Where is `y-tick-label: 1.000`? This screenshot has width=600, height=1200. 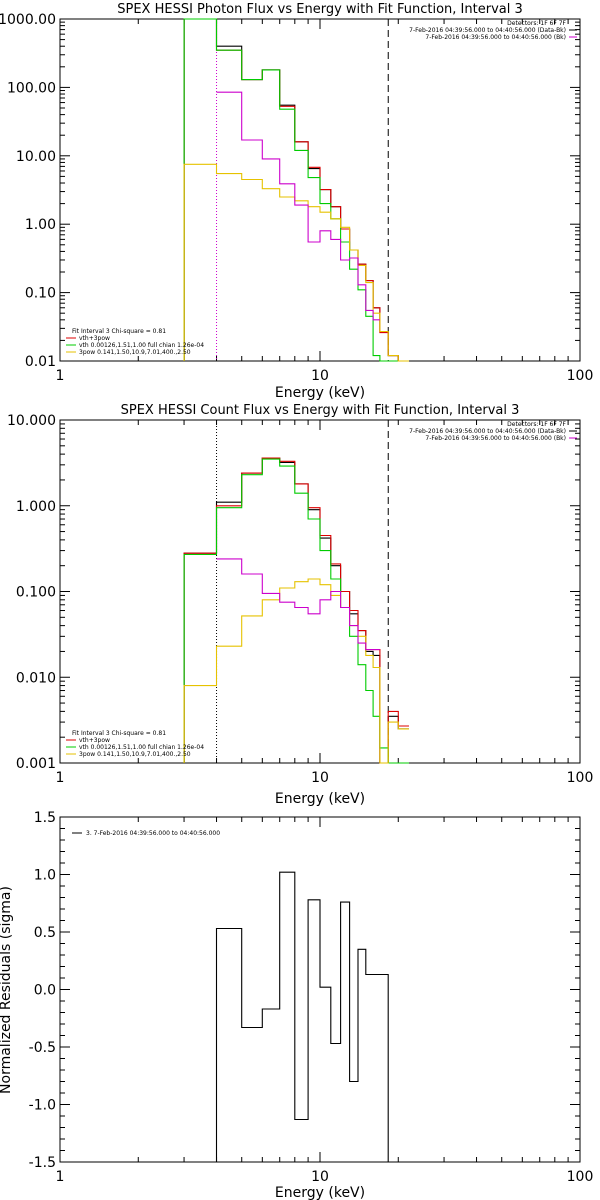
y-tick-label: 1.000 is located at coordinates (36, 507).